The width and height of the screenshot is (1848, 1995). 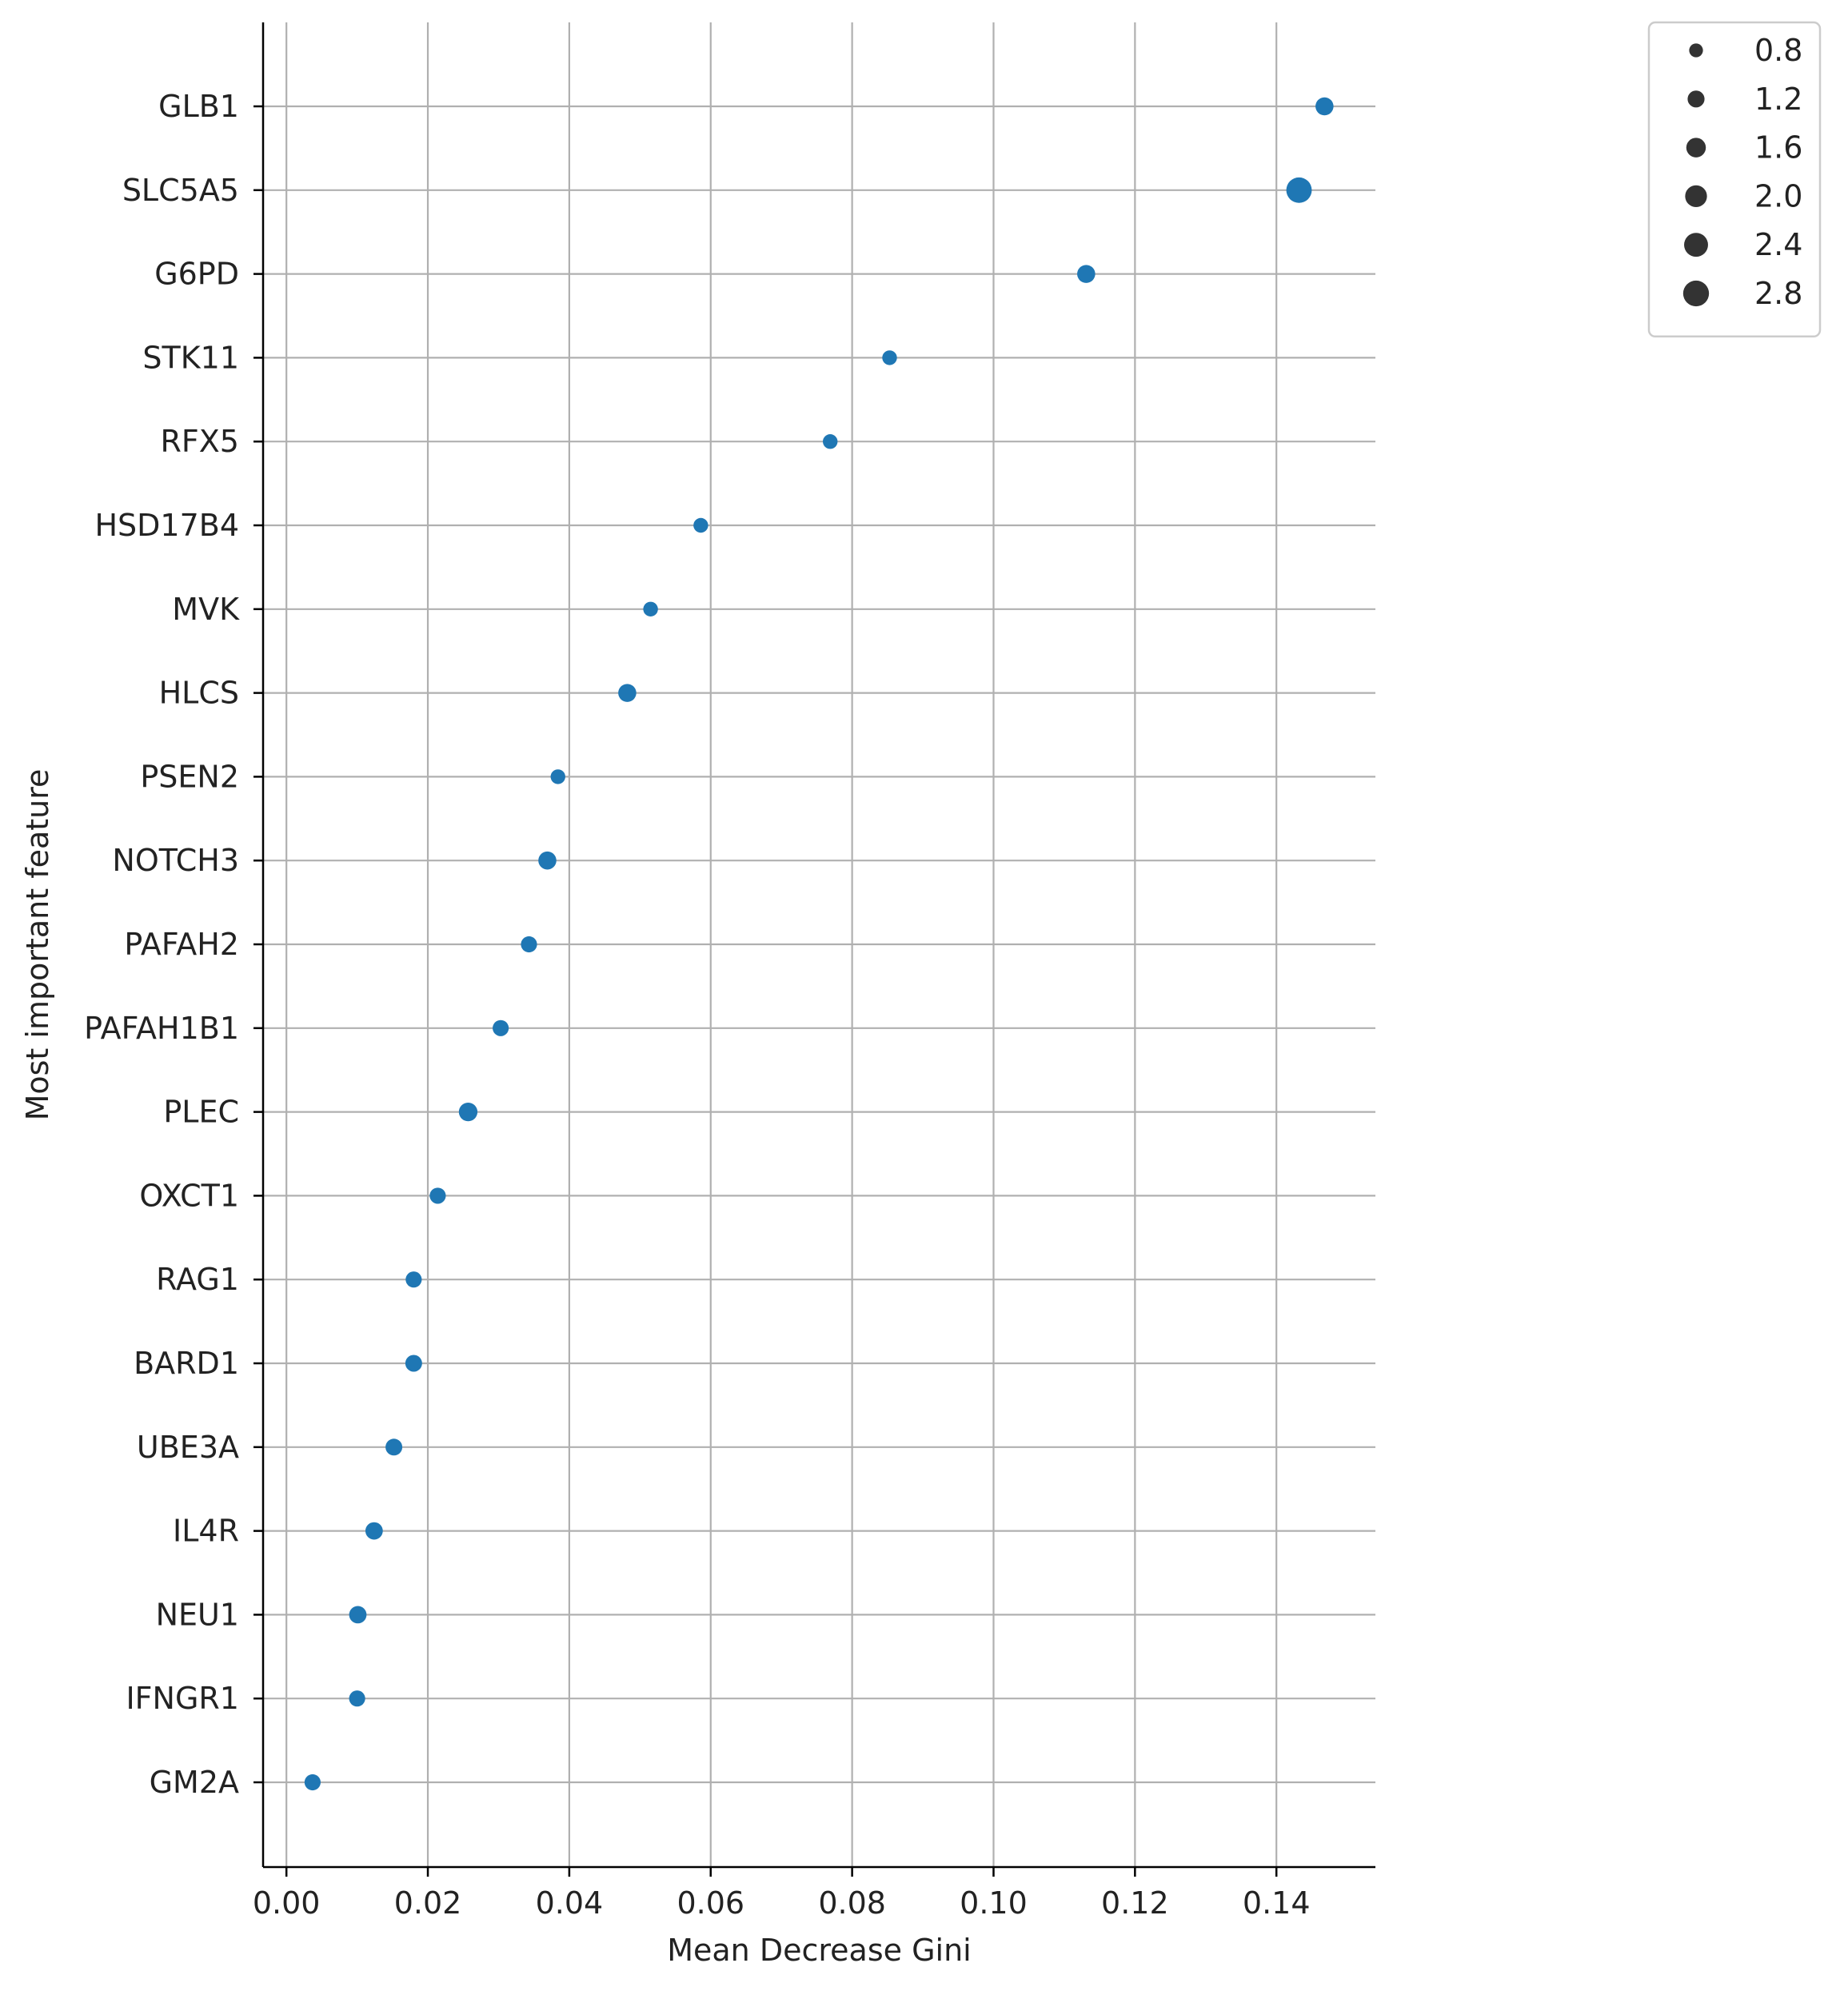 I want to click on y-tick-label: BARD1, so click(x=186, y=1363).